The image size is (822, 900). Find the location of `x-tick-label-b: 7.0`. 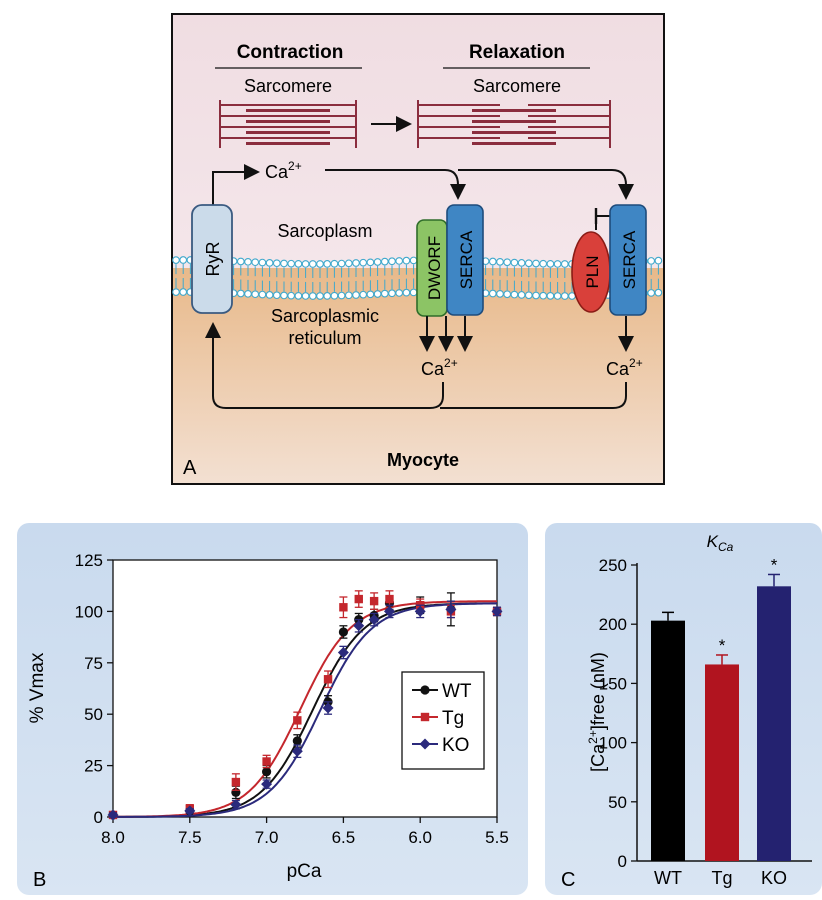

x-tick-label-b: 7.0 is located at coordinates (267, 837).